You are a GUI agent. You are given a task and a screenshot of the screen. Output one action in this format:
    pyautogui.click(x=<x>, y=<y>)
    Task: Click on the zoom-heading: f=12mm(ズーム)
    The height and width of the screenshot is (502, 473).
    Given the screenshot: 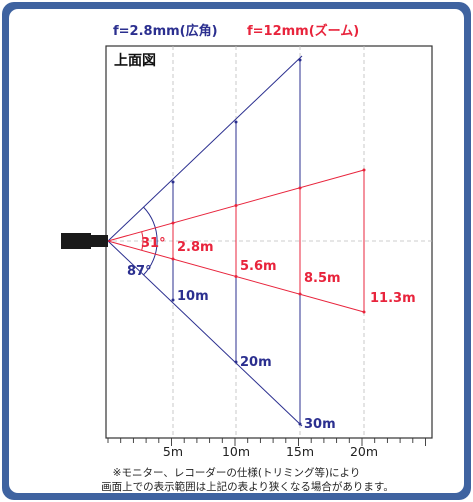 What is the action you would take?
    pyautogui.click(x=303, y=31)
    